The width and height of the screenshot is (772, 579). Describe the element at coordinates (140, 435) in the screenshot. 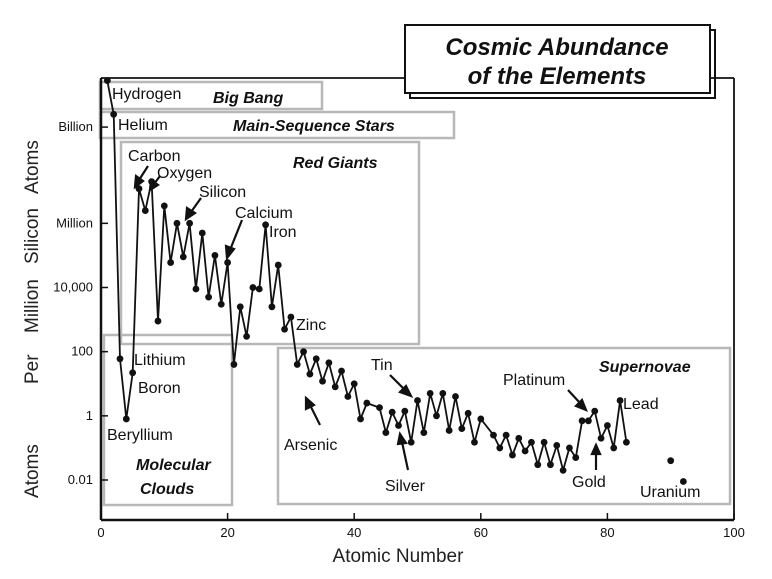

I see `annotation-beryllium: Beryllium` at that location.